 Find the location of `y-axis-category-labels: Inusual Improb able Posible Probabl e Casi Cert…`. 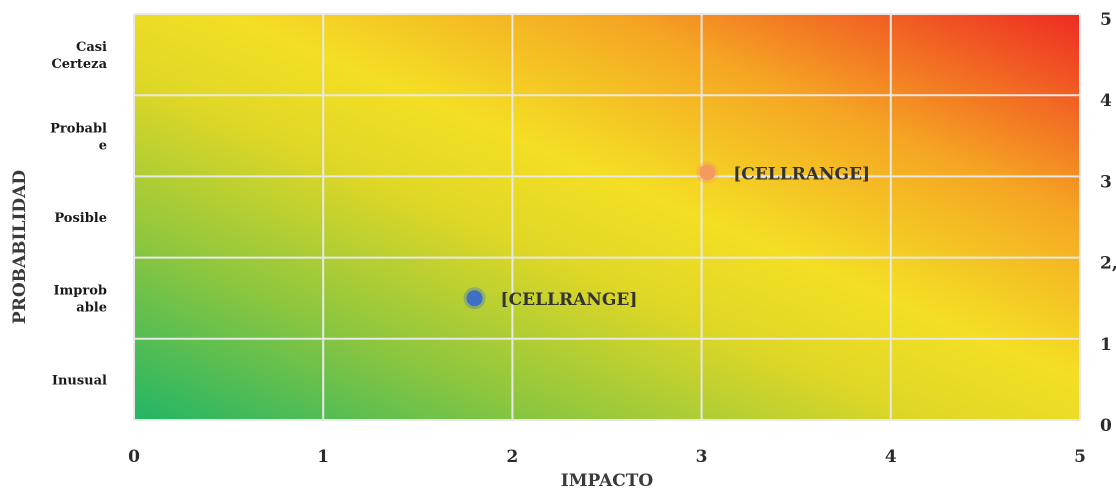

y-axis-category-labels: Inusual Improb able Posible Probabl e Casi Cert… is located at coordinates (78, 214).